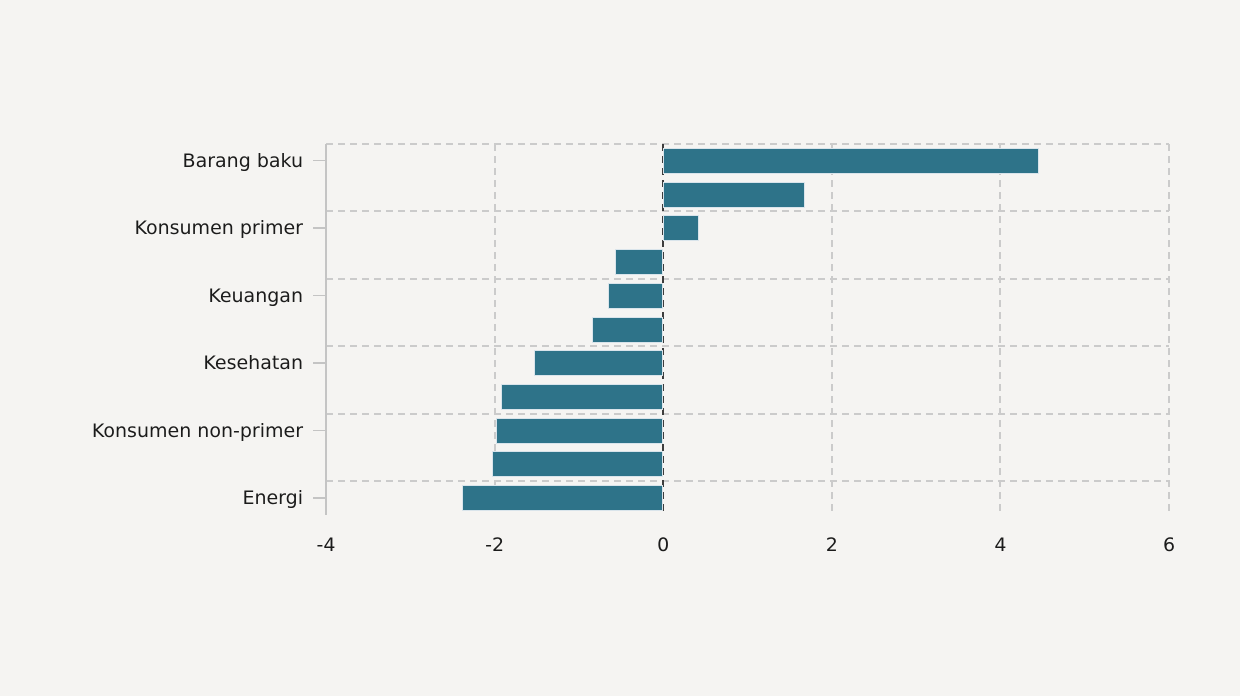  I want to click on bar-konsumen-non-primer, so click(580, 430).